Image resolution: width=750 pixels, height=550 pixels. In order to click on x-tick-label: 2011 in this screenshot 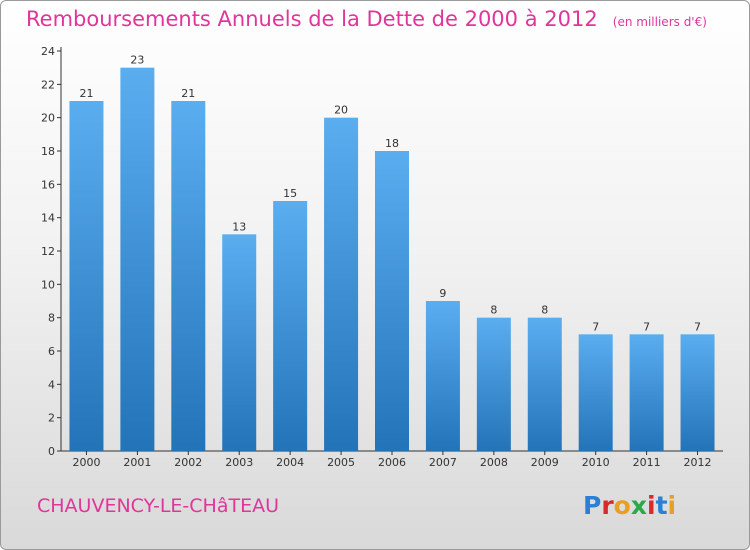, I will do `click(647, 462)`.